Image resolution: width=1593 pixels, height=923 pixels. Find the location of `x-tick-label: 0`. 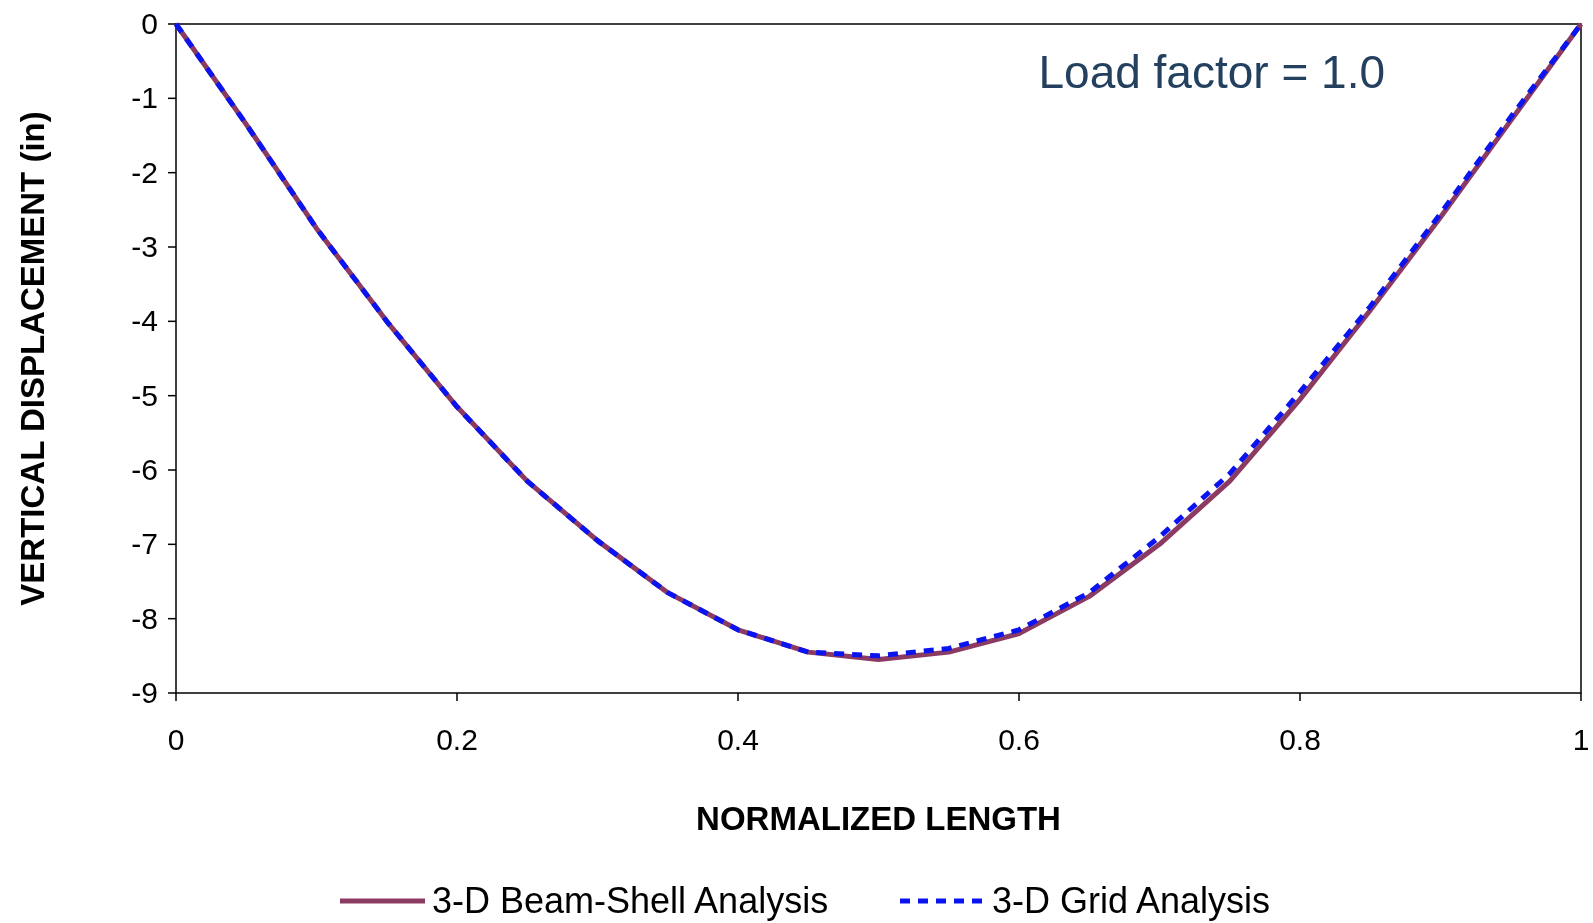

x-tick-label: 0 is located at coordinates (176, 739).